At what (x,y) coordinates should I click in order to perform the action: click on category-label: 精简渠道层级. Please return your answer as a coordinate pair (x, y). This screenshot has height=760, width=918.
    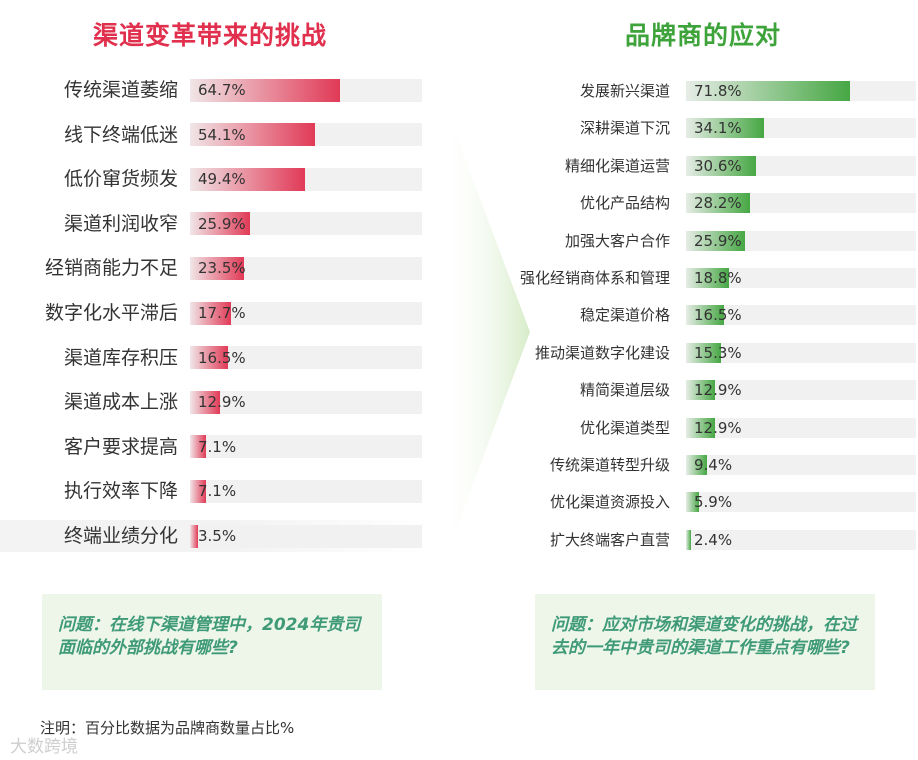
    Looking at the image, I should click on (624, 390).